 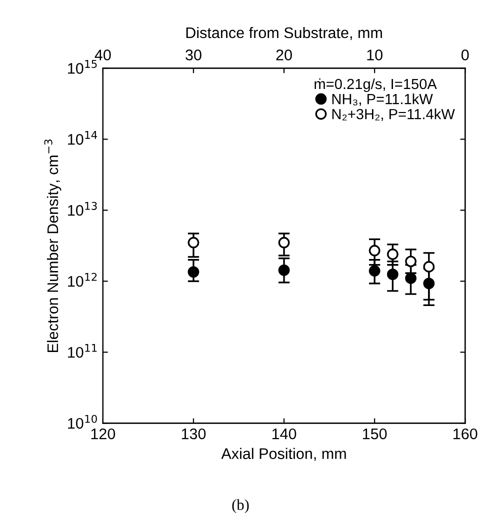 I want to click on legend-label: NH₃, P=11.1kW, so click(x=382, y=100).